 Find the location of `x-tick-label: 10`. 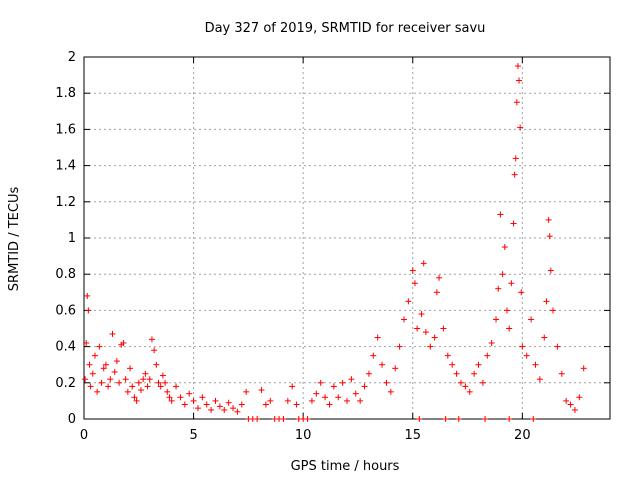

x-tick-label: 10 is located at coordinates (303, 435).